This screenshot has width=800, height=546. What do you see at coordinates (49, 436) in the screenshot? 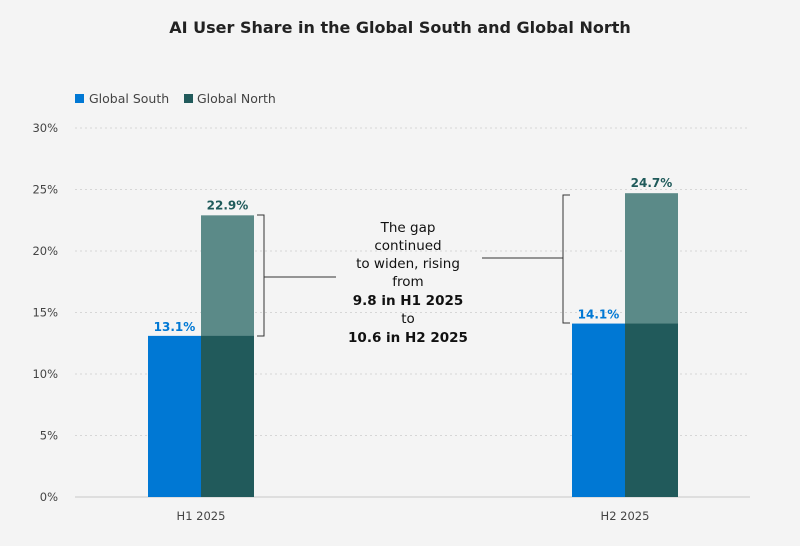
I see `y-tick-label: 5%` at bounding box center [49, 436].